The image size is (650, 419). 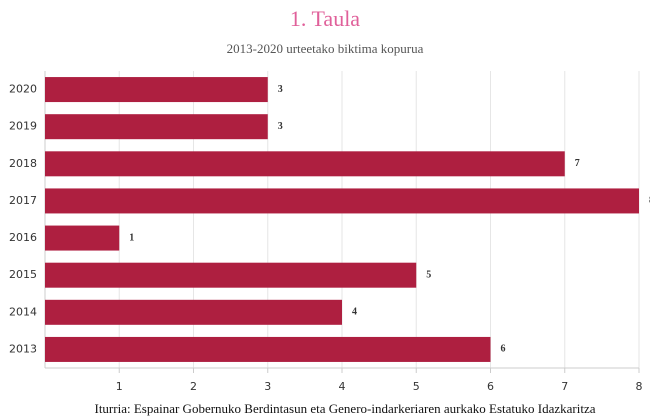 I want to click on x-tick-label: 1, so click(x=119, y=386).